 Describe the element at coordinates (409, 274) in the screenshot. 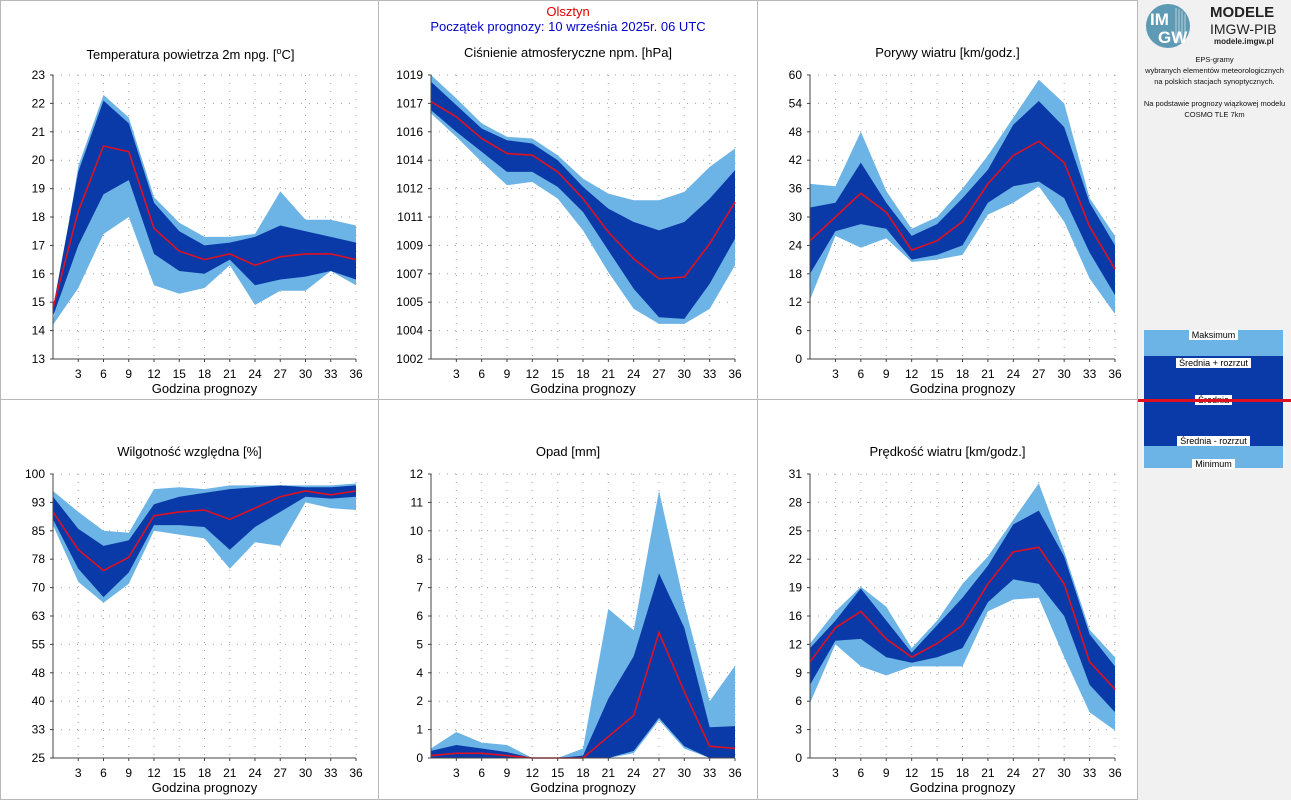

I see `y-tick-label: 1007` at that location.